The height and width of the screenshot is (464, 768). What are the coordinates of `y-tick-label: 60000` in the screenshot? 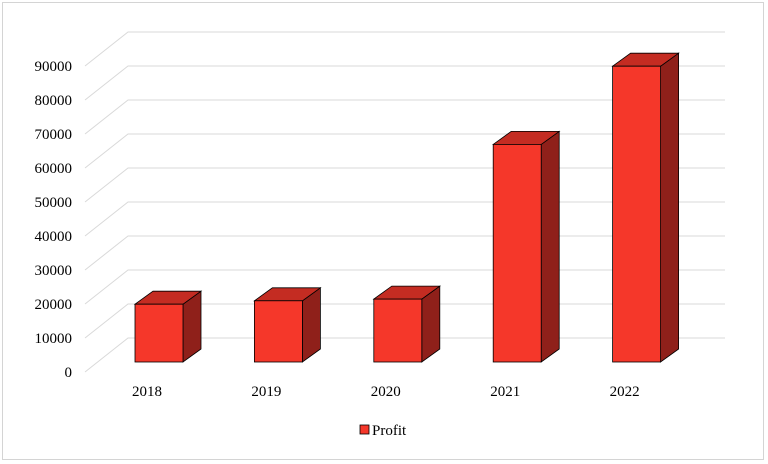 It's located at (54, 169).